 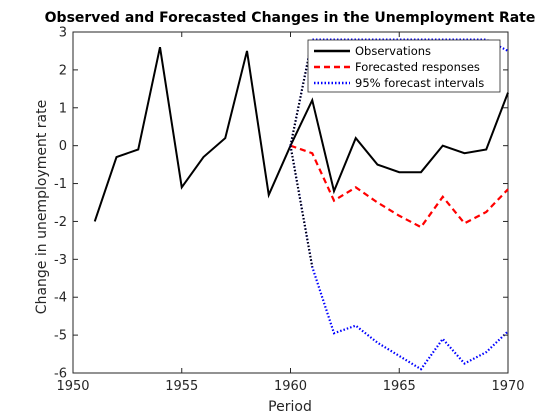 What do you see at coordinates (60, 260) in the screenshot?
I see `y-tick-label: -3` at bounding box center [60, 260].